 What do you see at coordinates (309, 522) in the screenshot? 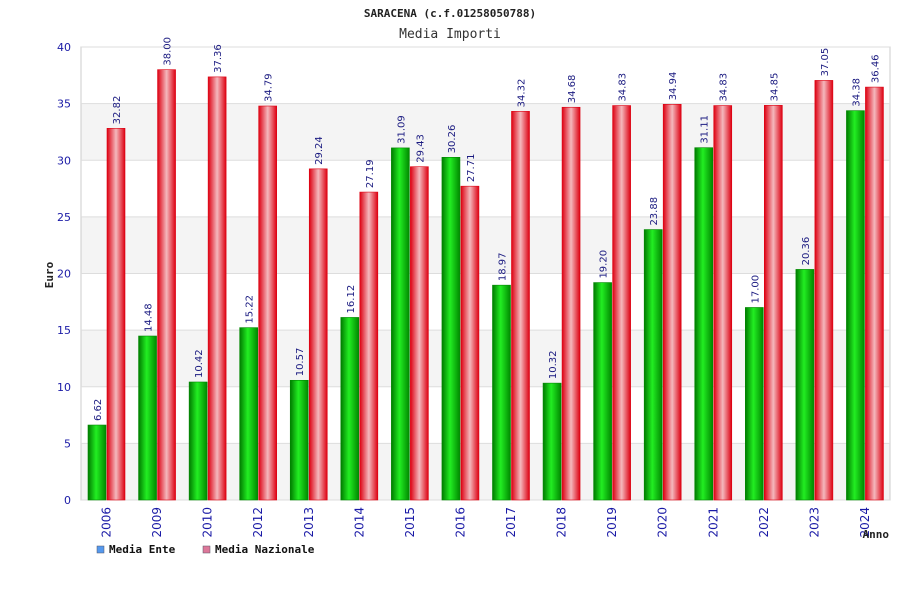
I see `x-tick-label: 2013` at bounding box center [309, 522].